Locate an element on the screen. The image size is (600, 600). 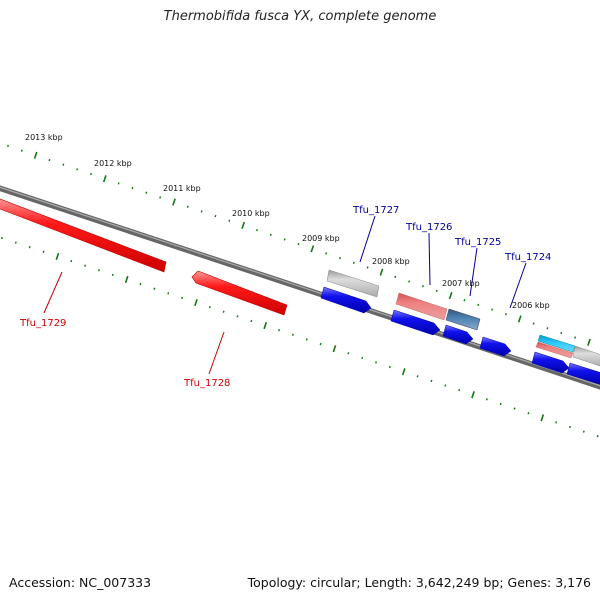
scale-label: 2010 kbp is located at coordinates (251, 213).